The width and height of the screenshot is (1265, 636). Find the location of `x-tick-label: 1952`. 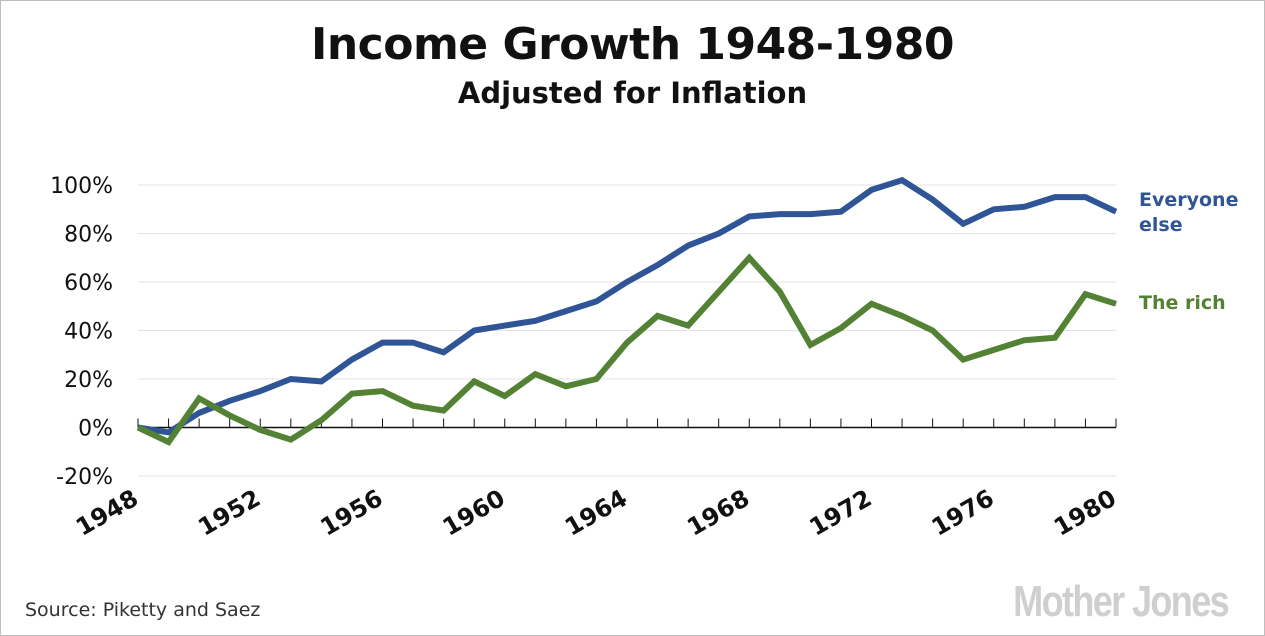

x-tick-label: 1952 is located at coordinates (229, 513).